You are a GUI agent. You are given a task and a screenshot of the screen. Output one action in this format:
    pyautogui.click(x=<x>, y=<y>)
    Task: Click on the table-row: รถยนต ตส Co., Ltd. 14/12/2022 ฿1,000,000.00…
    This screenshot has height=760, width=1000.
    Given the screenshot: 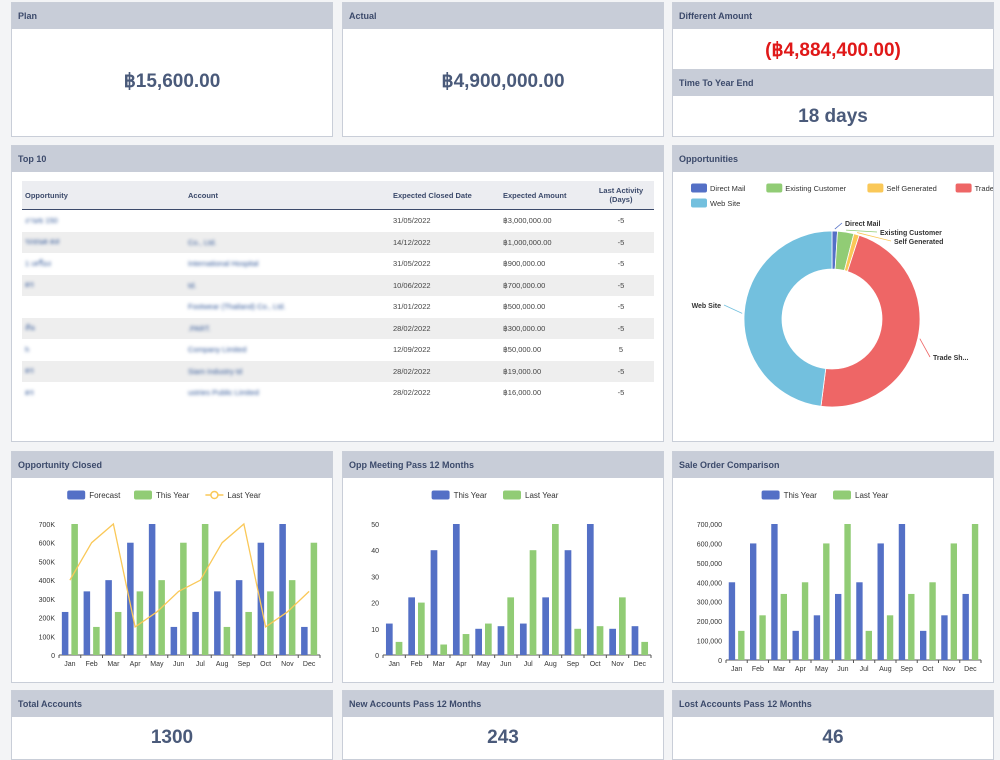 What is the action you would take?
    pyautogui.click(x=338, y=242)
    